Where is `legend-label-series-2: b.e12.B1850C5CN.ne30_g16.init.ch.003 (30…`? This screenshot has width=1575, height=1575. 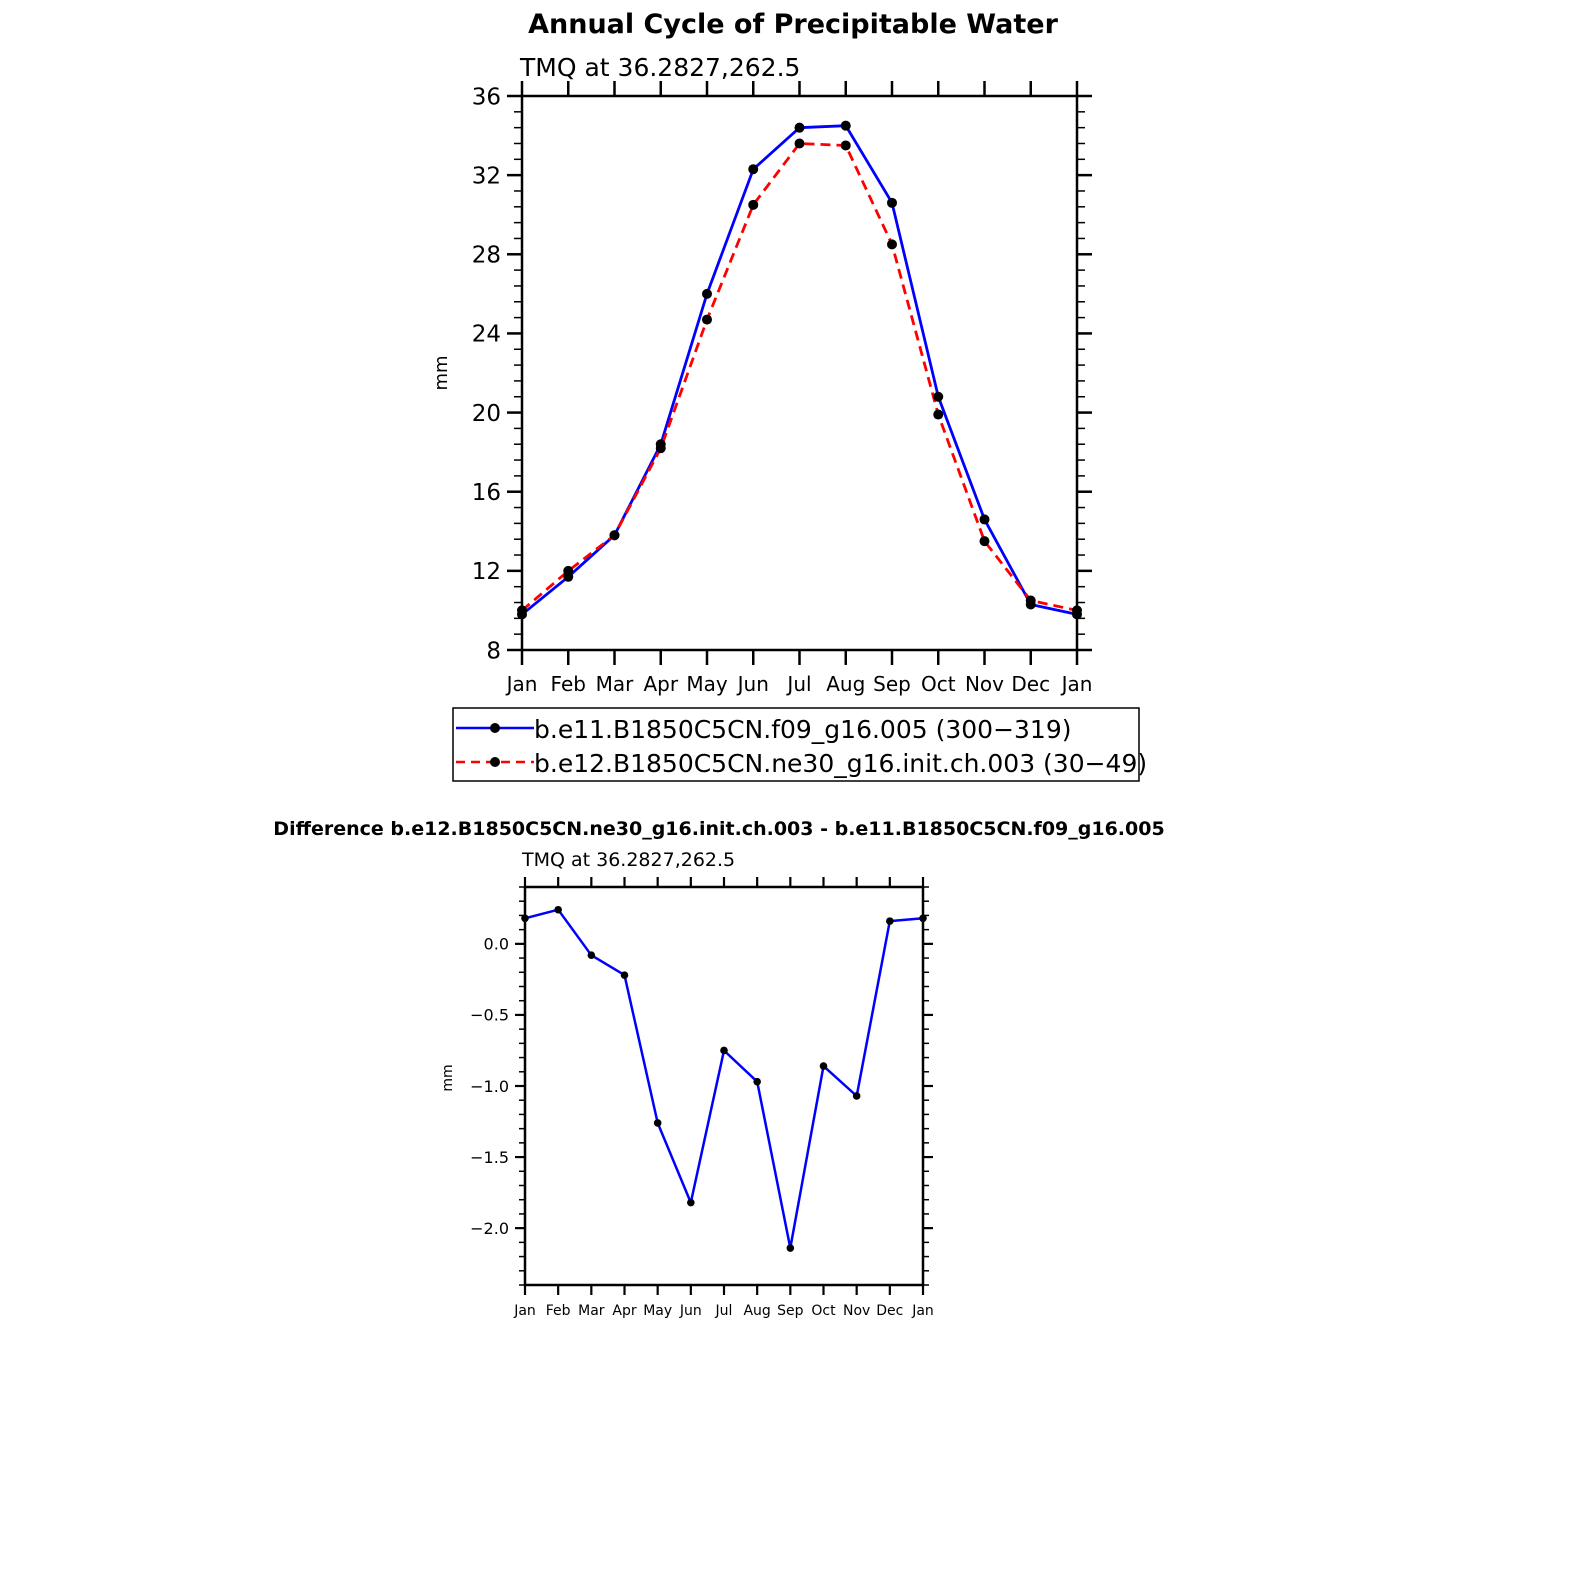
legend-label-series-2: b.e12.B1850C5CN.ne30_g16.init.ch.003 (30… is located at coordinates (840, 763).